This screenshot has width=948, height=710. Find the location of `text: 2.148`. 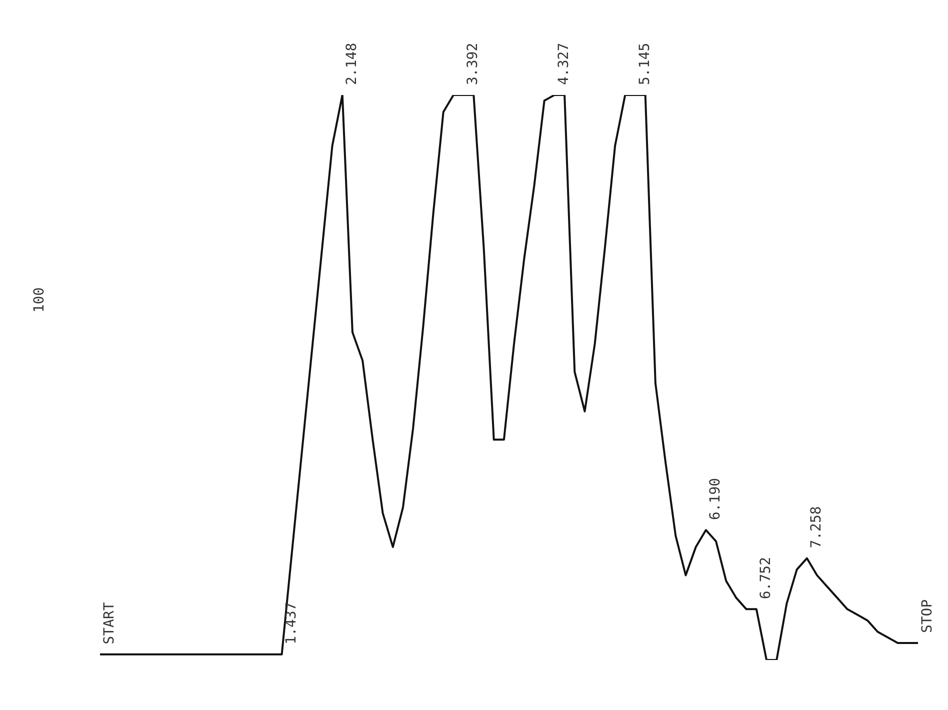

text: 2.148 is located at coordinates (352, 63).